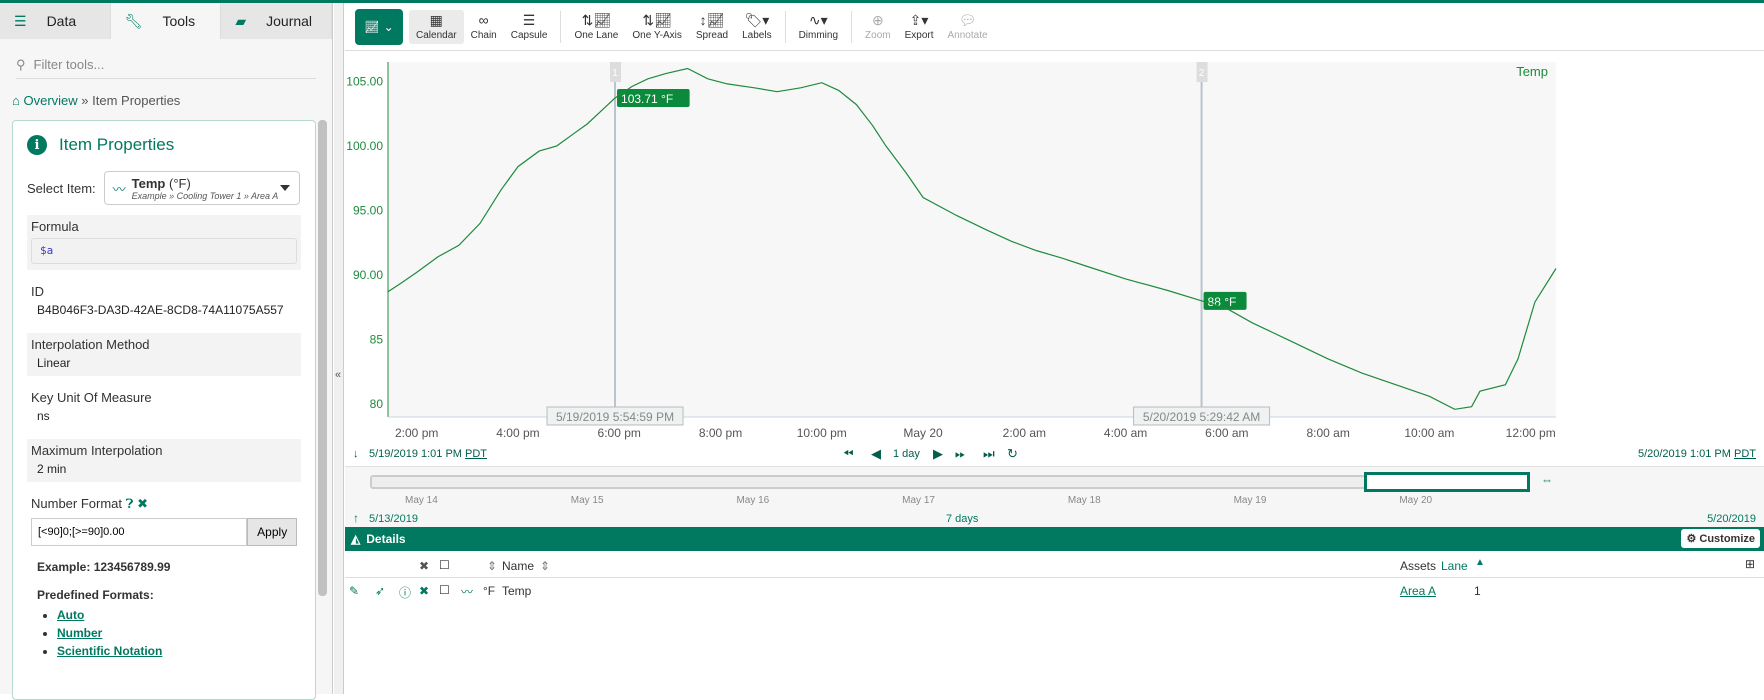  Describe the element at coordinates (1416, 500) in the screenshot. I see `overview-tick-label: May 20` at that location.